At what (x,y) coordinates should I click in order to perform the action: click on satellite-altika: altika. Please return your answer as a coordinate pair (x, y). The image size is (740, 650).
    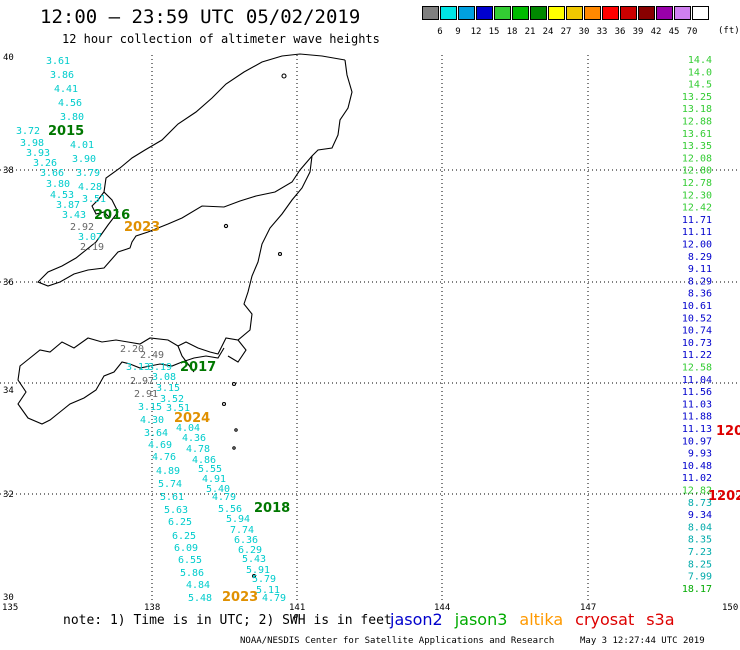
    Looking at the image, I should click on (541, 619).